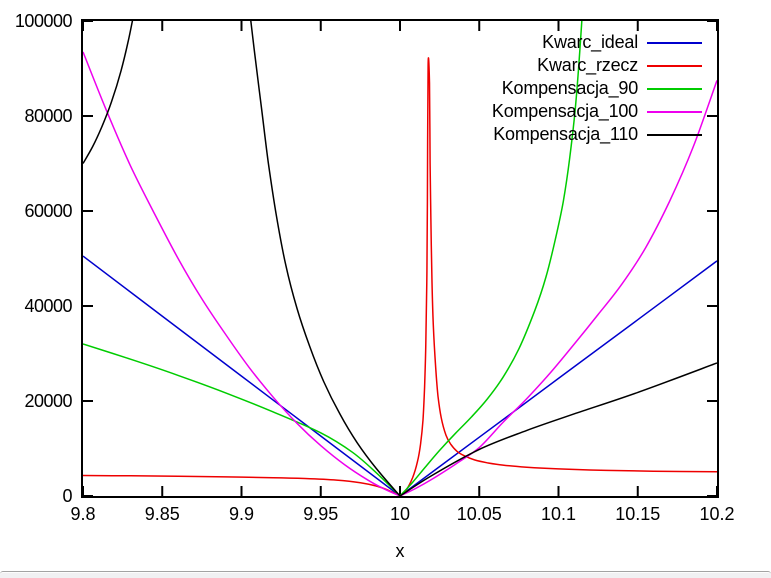 This screenshot has height=578, width=771. I want to click on legend-item-kompensacja-90: Kompensacja_90, so click(549, 88).